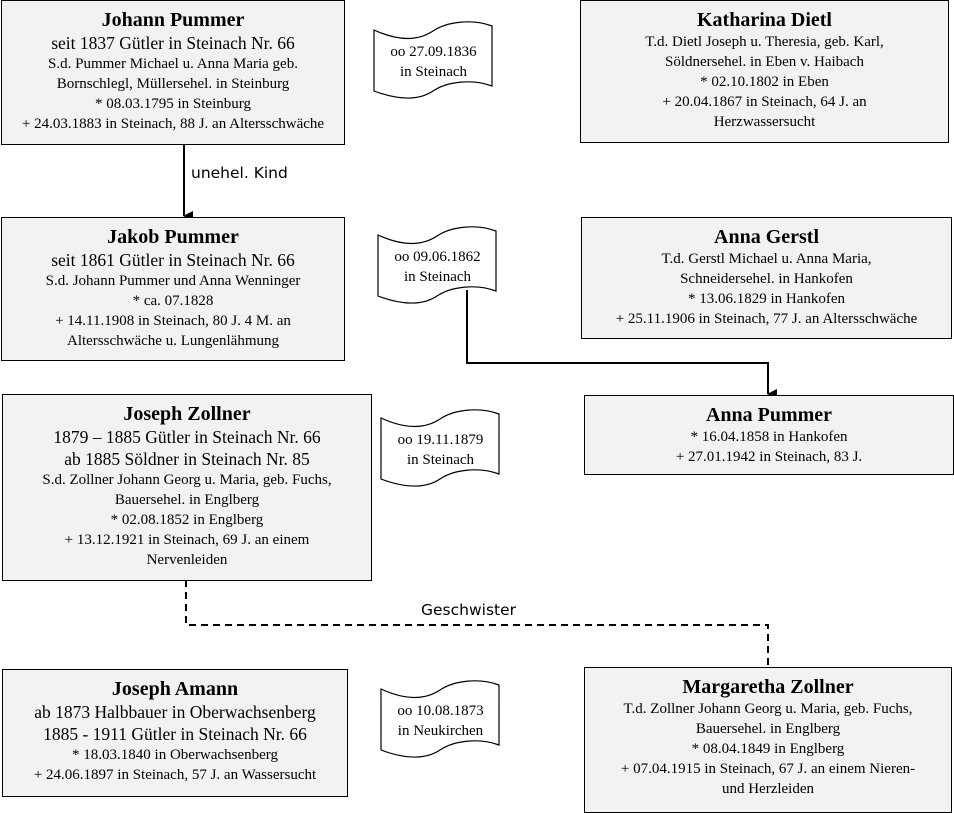 The width and height of the screenshot is (954, 813). Describe the element at coordinates (187, 560) in the screenshot. I see `person-detail: Nervenleiden` at that location.